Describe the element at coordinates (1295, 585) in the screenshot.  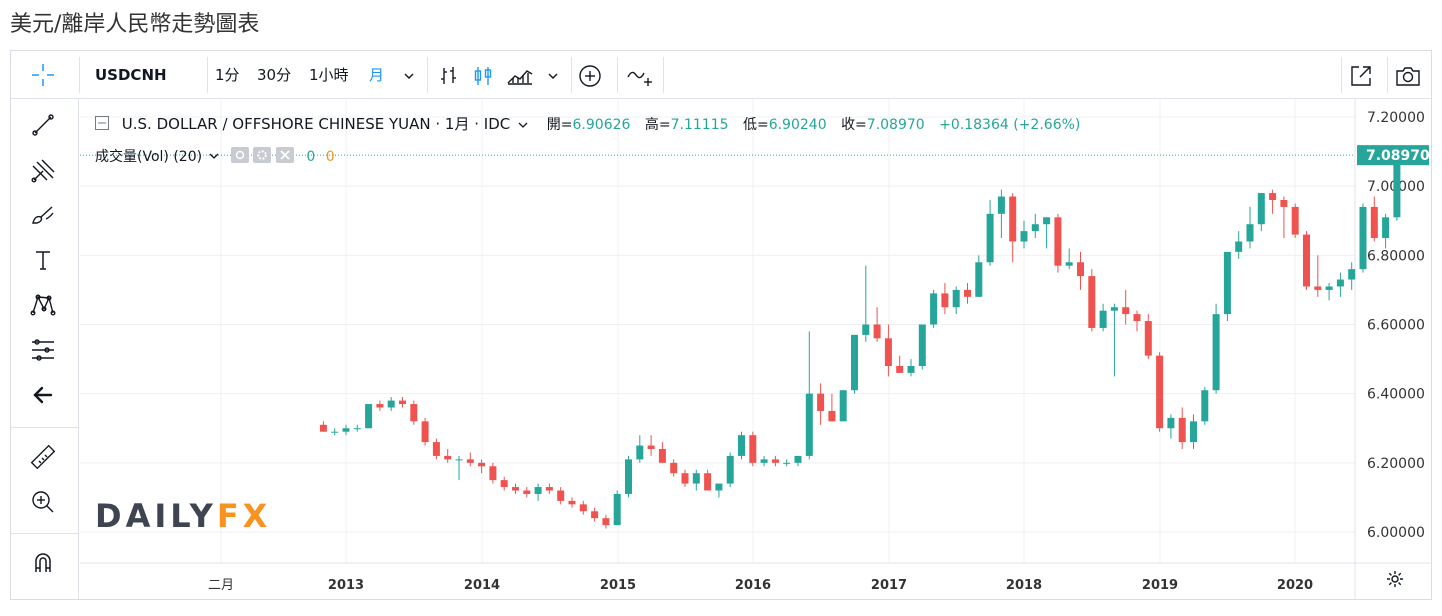
I see `x-tick-label: 2020` at that location.